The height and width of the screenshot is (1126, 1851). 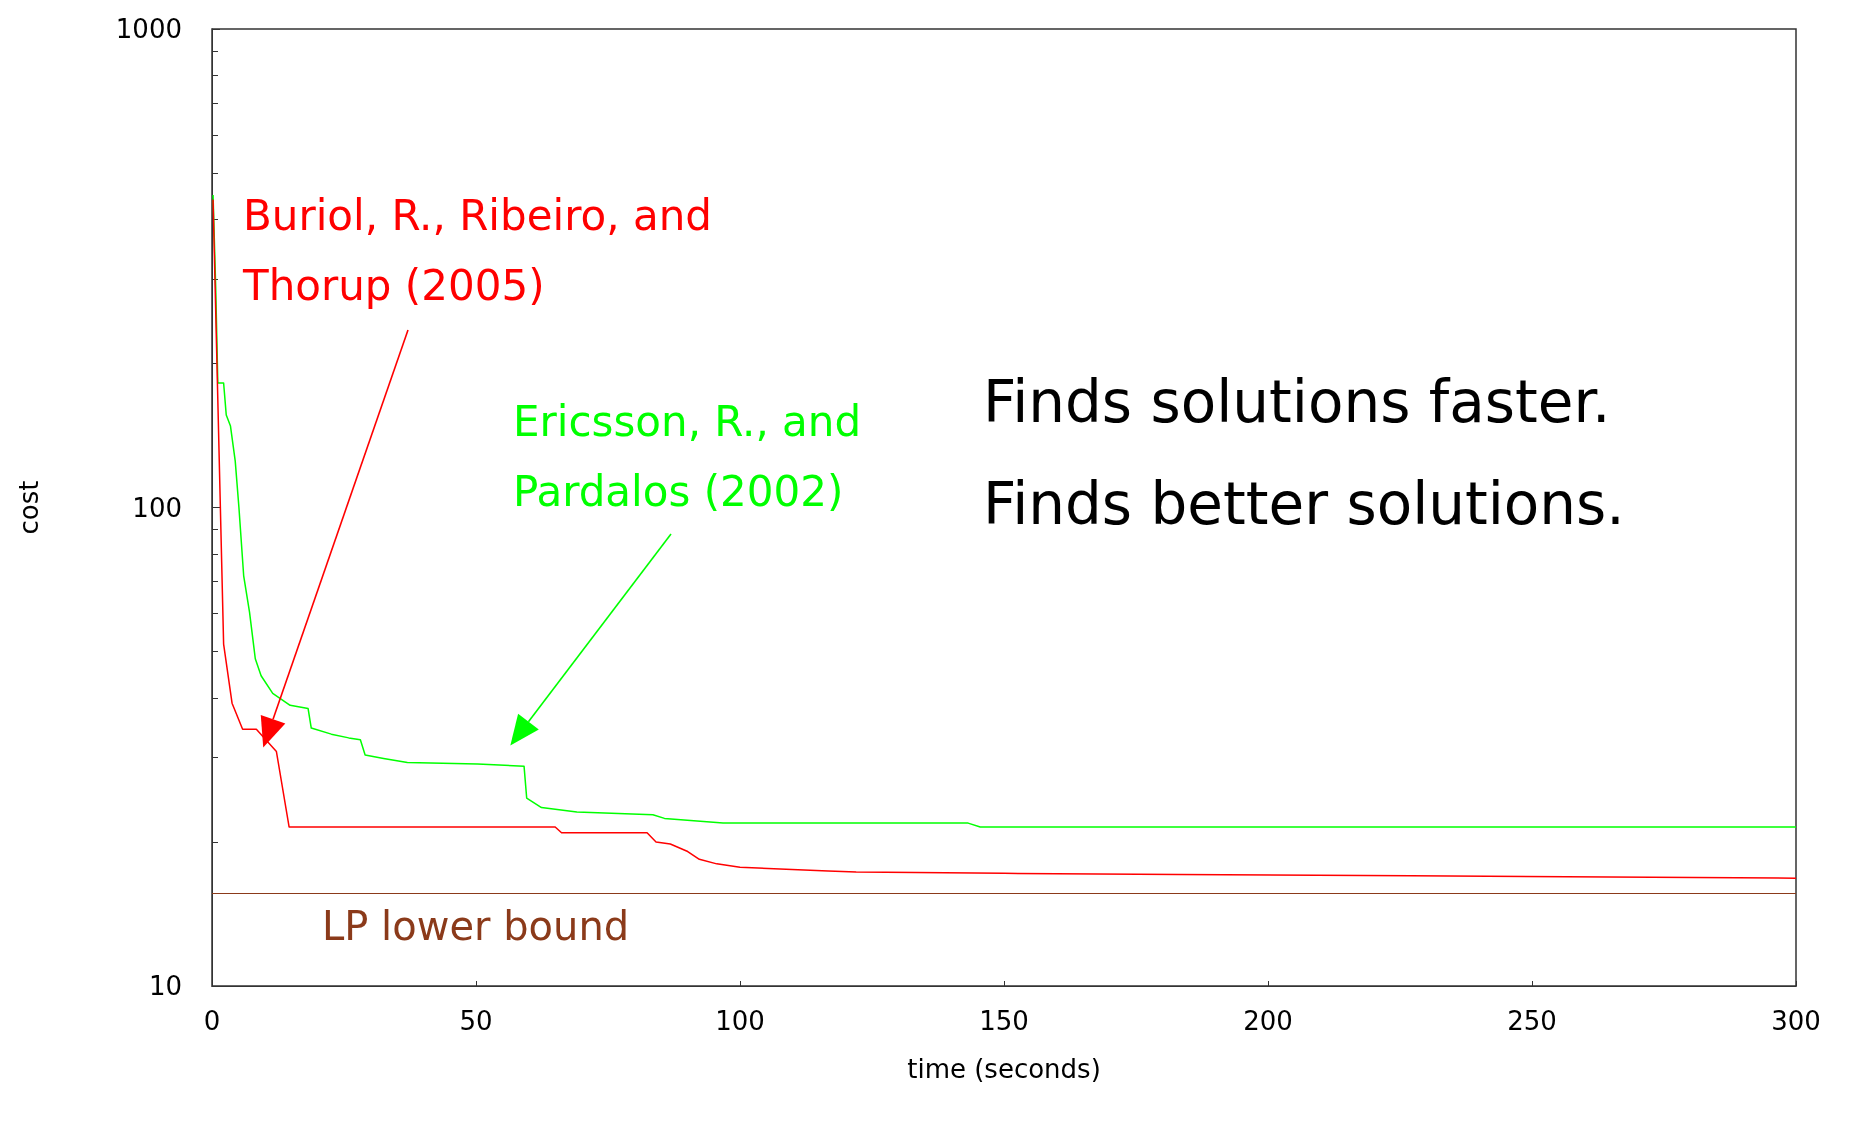 I want to click on x-tick-label: 150, so click(x=1004, y=1021).